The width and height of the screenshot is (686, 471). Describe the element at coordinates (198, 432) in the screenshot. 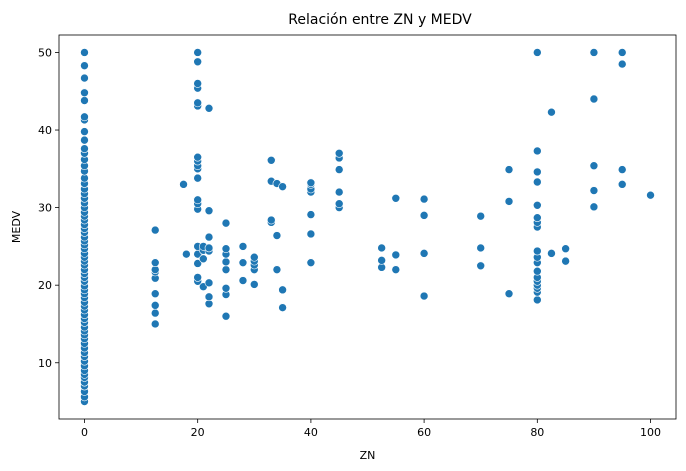

I see `x-tick-label: 20` at that location.